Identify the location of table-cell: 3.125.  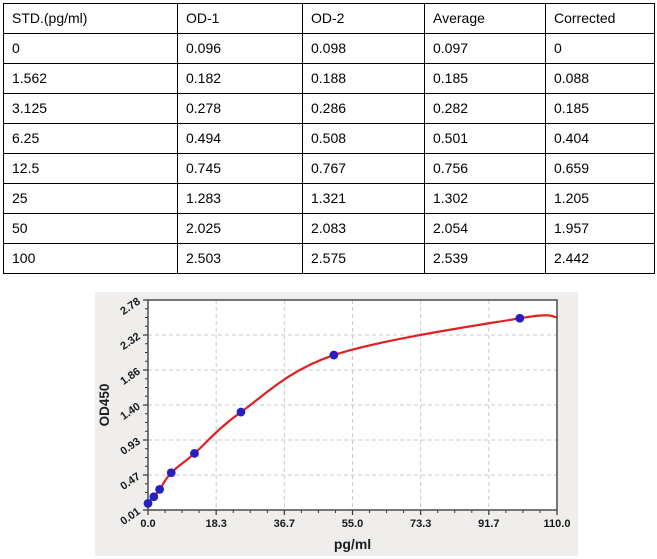
(90, 108).